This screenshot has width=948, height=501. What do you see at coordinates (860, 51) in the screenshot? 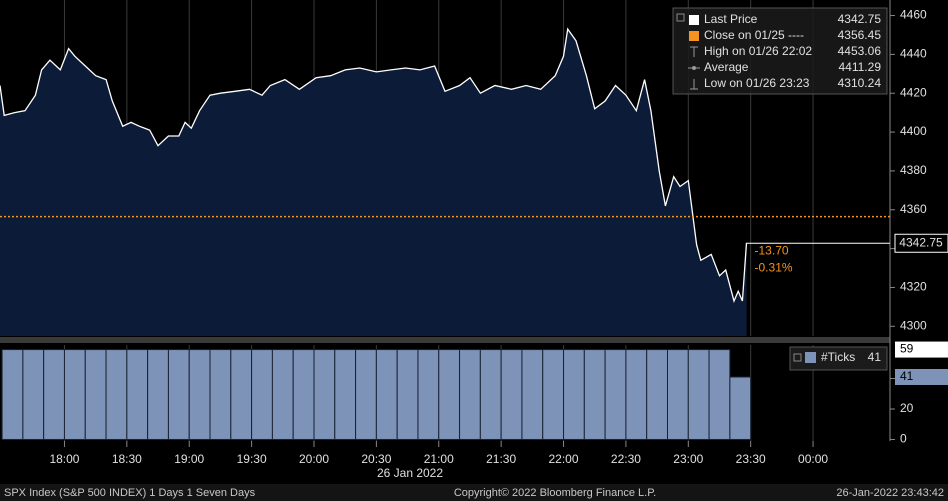
I see `legend-value: 4453.06` at bounding box center [860, 51].